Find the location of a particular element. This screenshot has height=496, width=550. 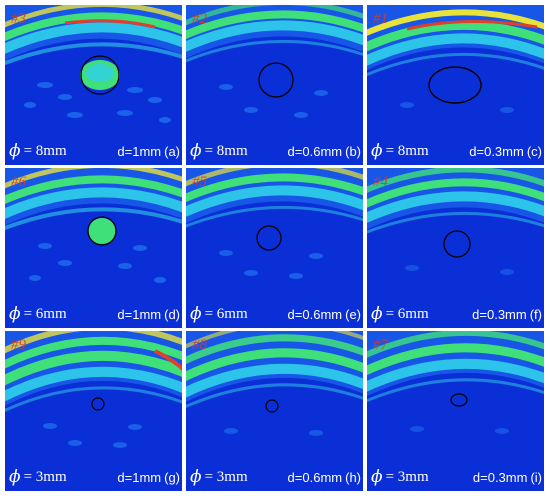

panel-label: (c) is located at coordinates (534, 151).